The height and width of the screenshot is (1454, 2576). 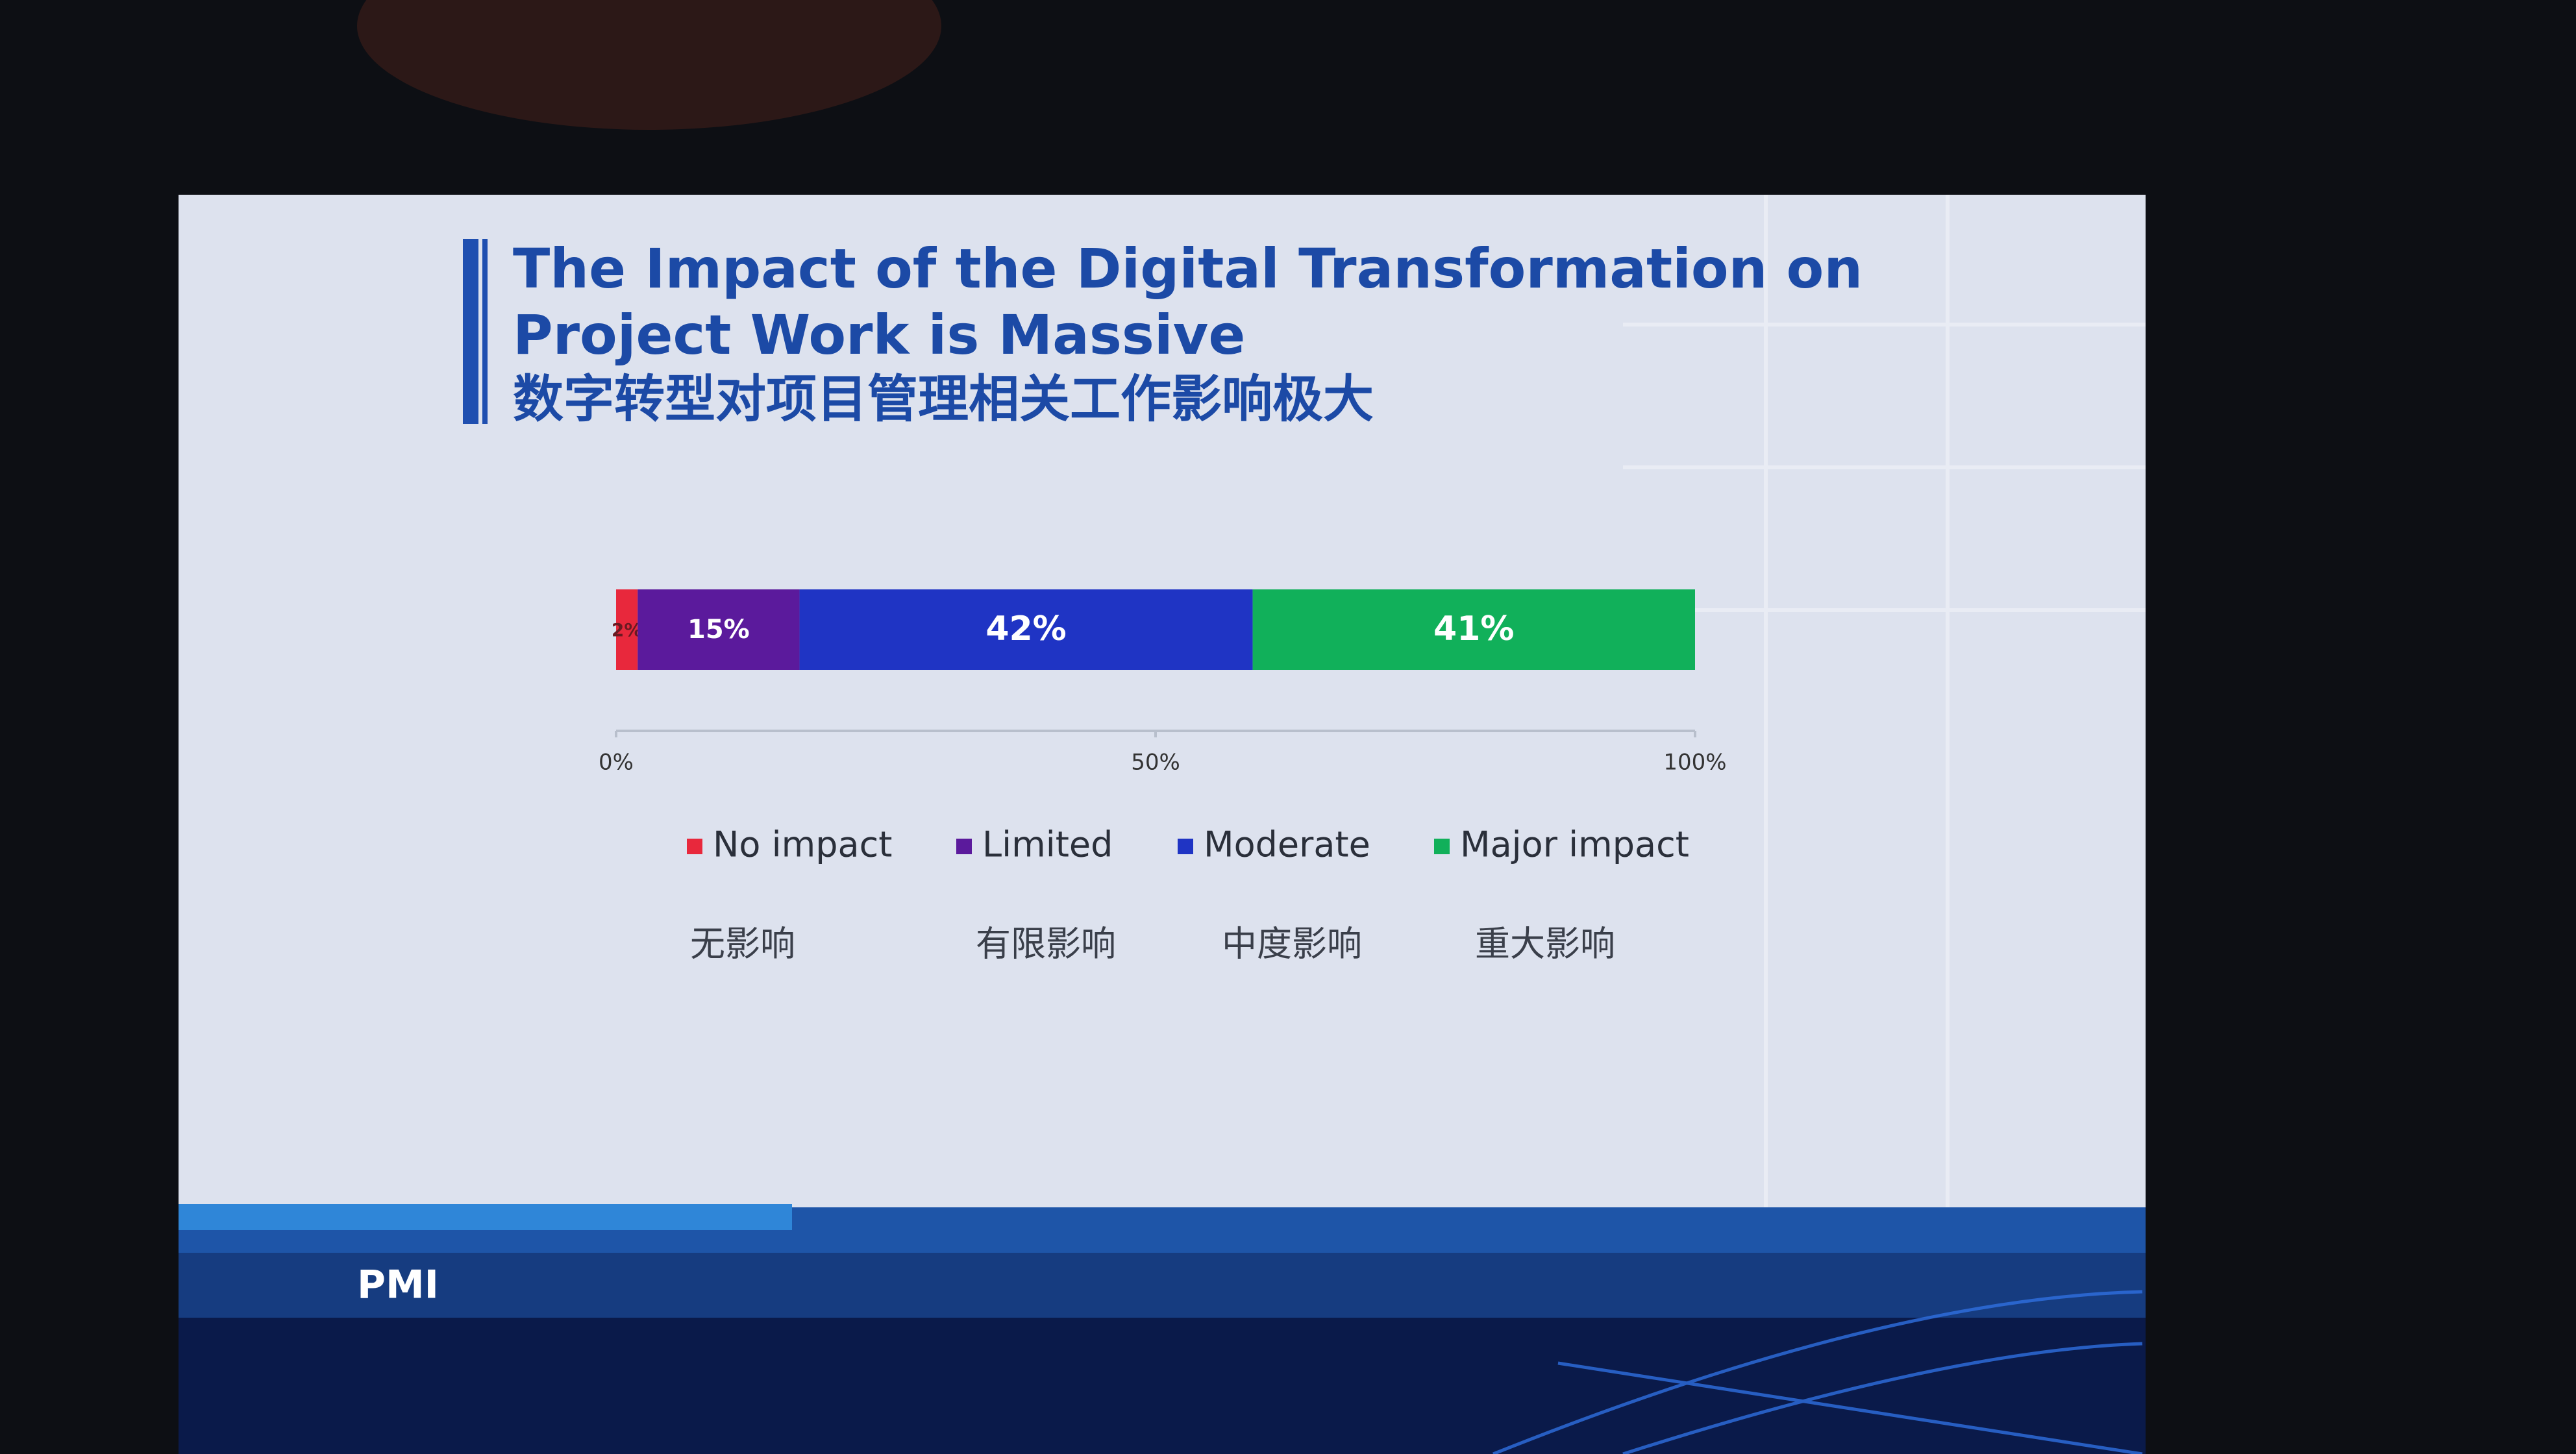 I want to click on legend-label: Limited, so click(x=1047, y=844).